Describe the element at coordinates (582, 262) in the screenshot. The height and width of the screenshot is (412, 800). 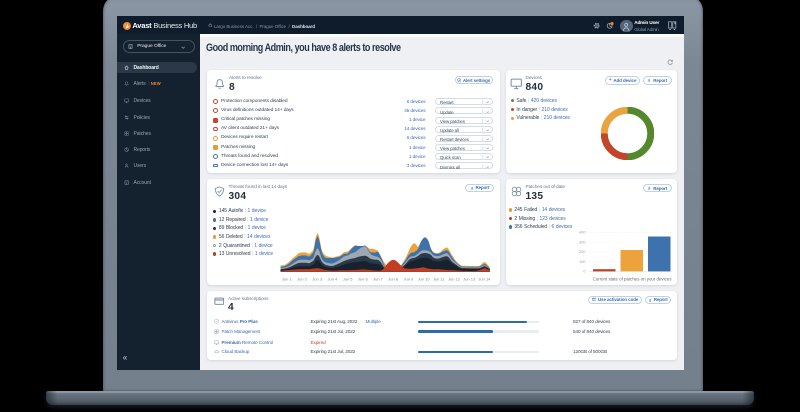
I see `svg-text: 100` at that location.